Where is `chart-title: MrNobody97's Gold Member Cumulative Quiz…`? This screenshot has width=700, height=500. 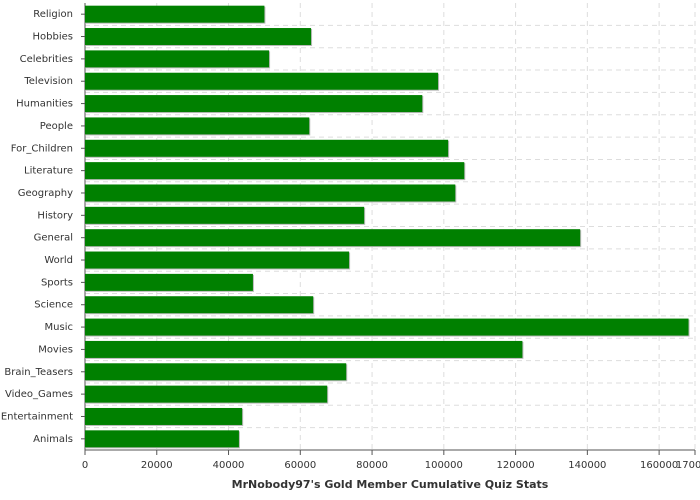 chart-title: MrNobody97's Gold Member Cumulative Quiz… is located at coordinates (390, 484).